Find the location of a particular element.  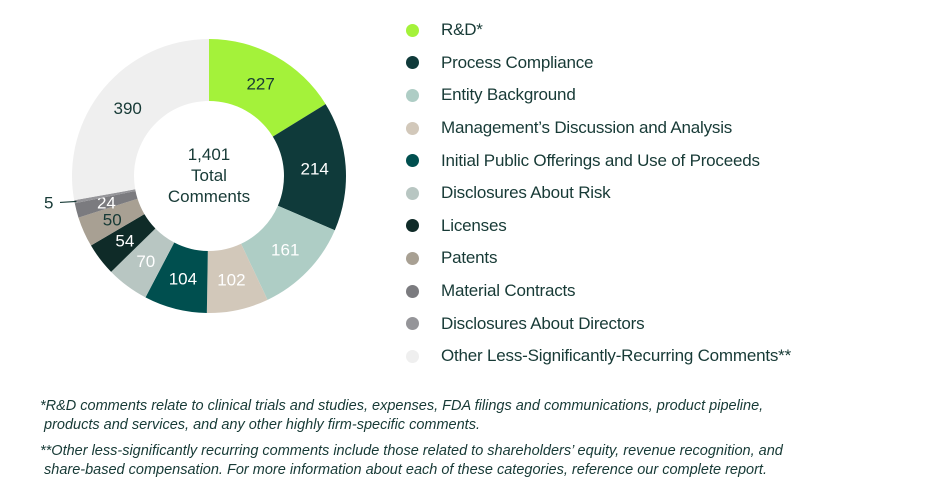

slice-value-label: 227 is located at coordinates (260, 83).